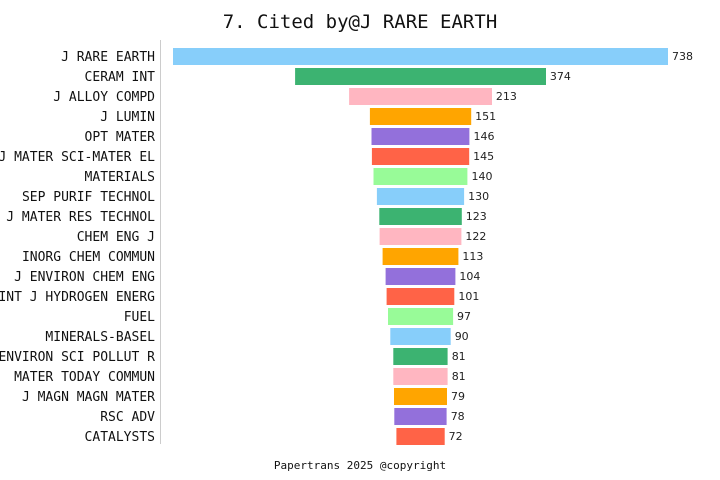  What do you see at coordinates (84, 377) in the screenshot?
I see `category-label: MATER TODAY COMMUN` at bounding box center [84, 377].